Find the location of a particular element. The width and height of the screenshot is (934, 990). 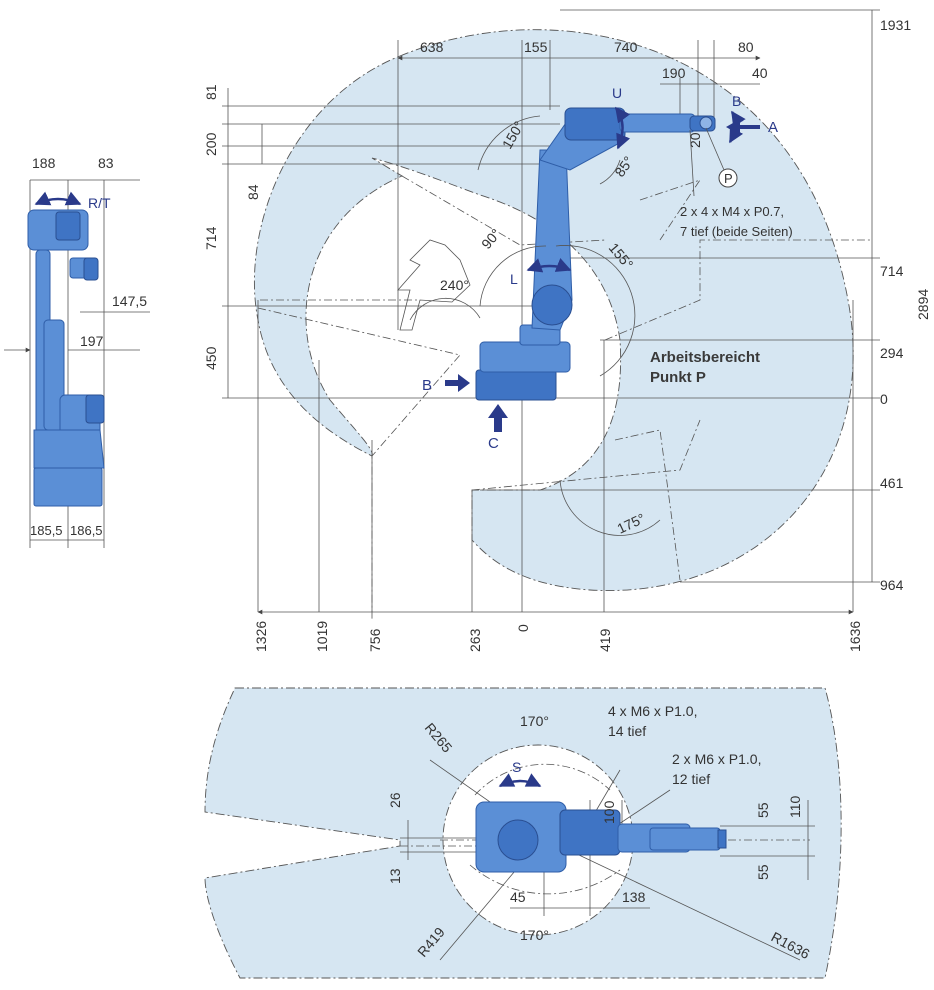

side-dim-186-5: 186,5 is located at coordinates (86, 530).